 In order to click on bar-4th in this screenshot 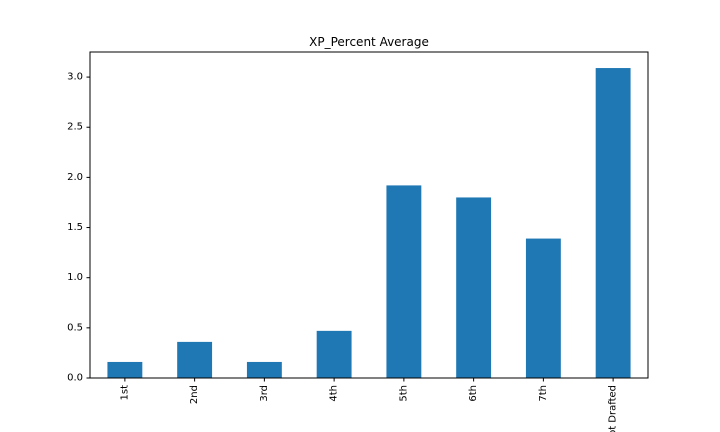, I will do `click(334, 354)`.